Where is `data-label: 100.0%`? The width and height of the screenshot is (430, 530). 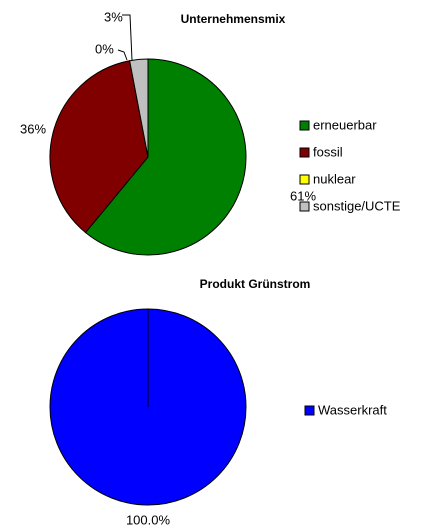
data-label: 100.0% is located at coordinates (148, 519).